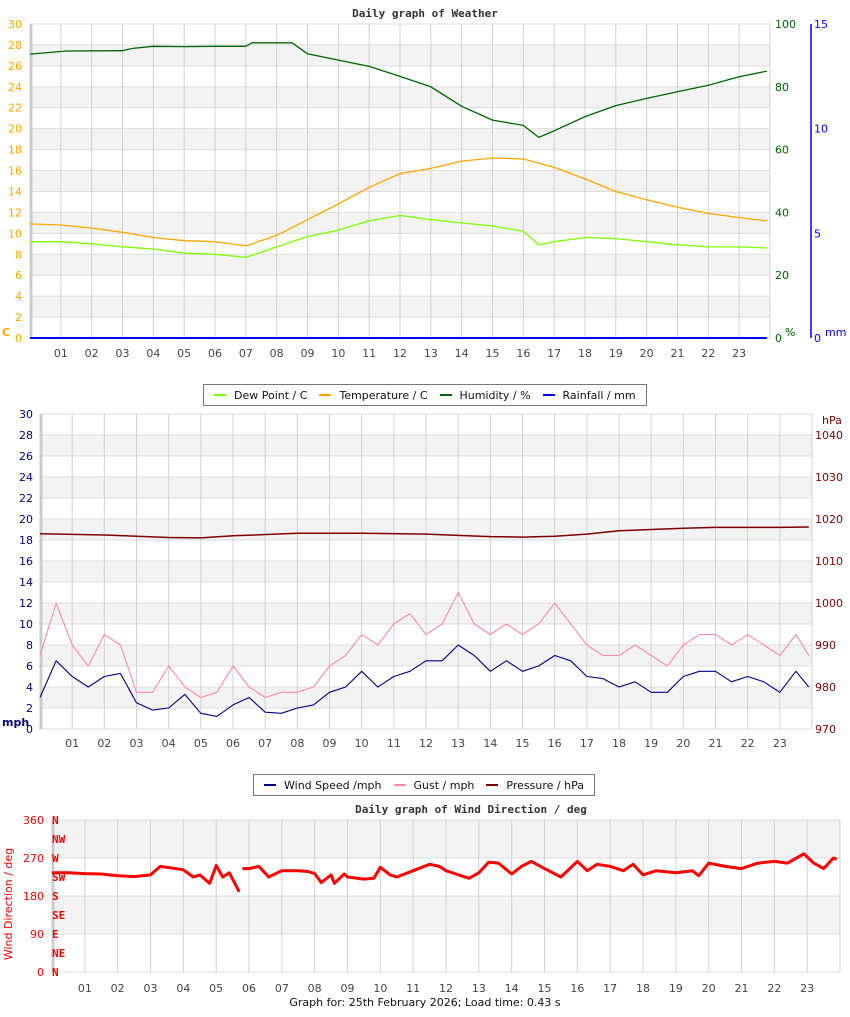  I want to click on y-tick-label-left: 14, so click(26, 582).